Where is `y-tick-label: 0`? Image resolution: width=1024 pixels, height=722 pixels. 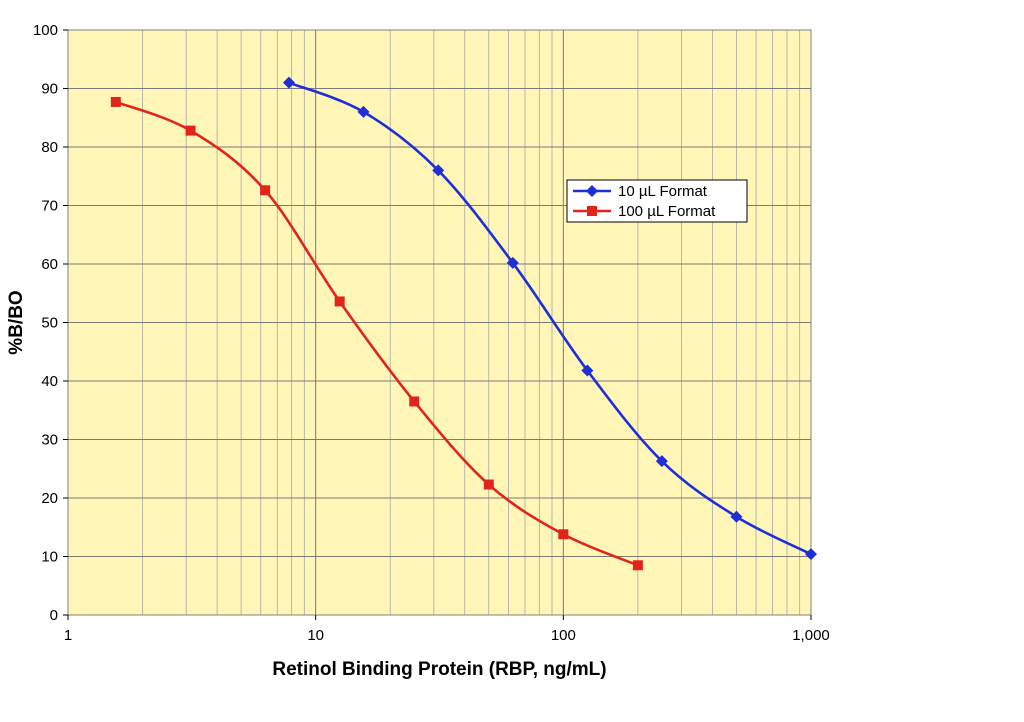
y-tick-label: 0 is located at coordinates (54, 615).